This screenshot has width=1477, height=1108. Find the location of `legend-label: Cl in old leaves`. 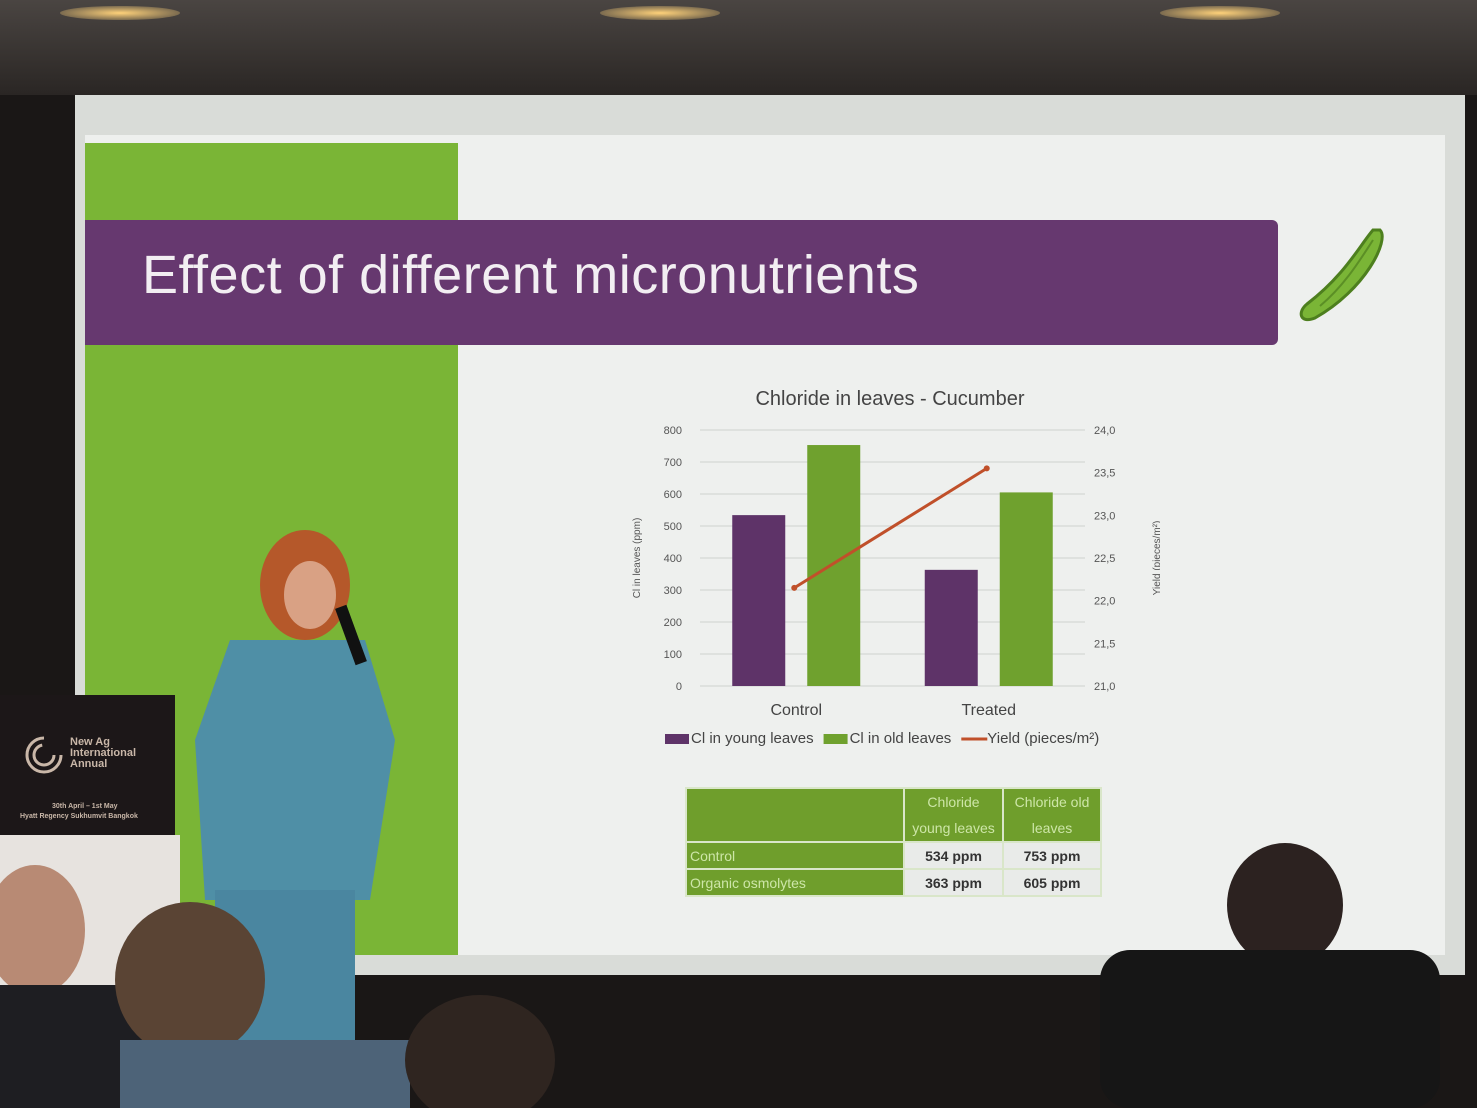

legend-label: Cl in old leaves is located at coordinates (901, 738).